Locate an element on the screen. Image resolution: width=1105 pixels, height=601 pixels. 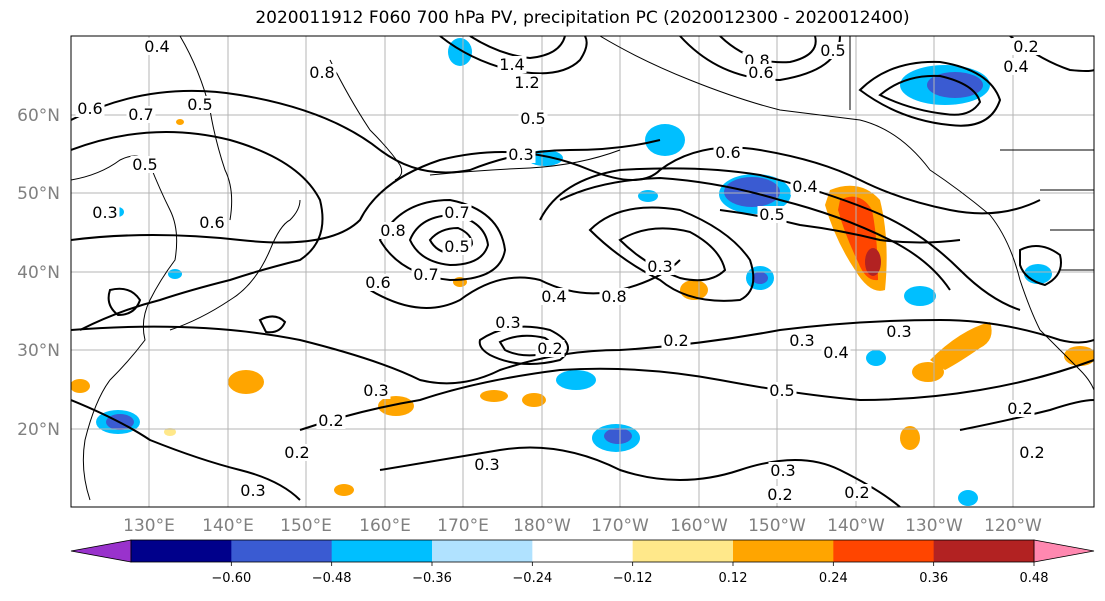
colorbar-tick-label: 0.36 is located at coordinates (933, 578).